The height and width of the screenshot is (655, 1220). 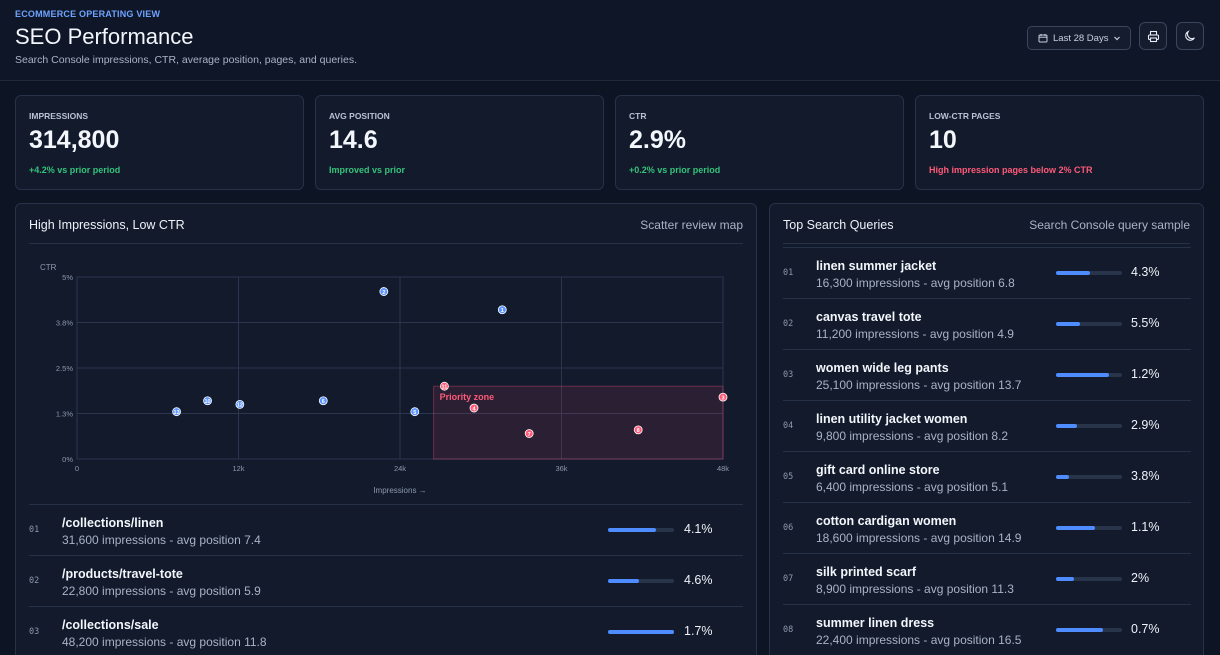 I want to click on row-subtitle: 11,200 impressions - avg position 4.9, so click(x=915, y=334).